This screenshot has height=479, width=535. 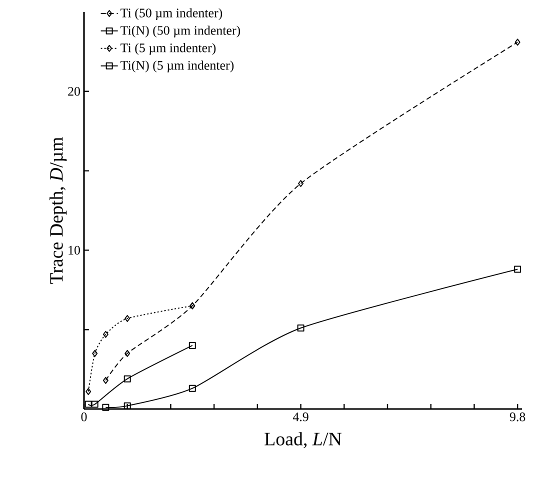 What do you see at coordinates (171, 14) in the screenshot?
I see `legend-label: Ti (50 µm indenter)` at bounding box center [171, 14].